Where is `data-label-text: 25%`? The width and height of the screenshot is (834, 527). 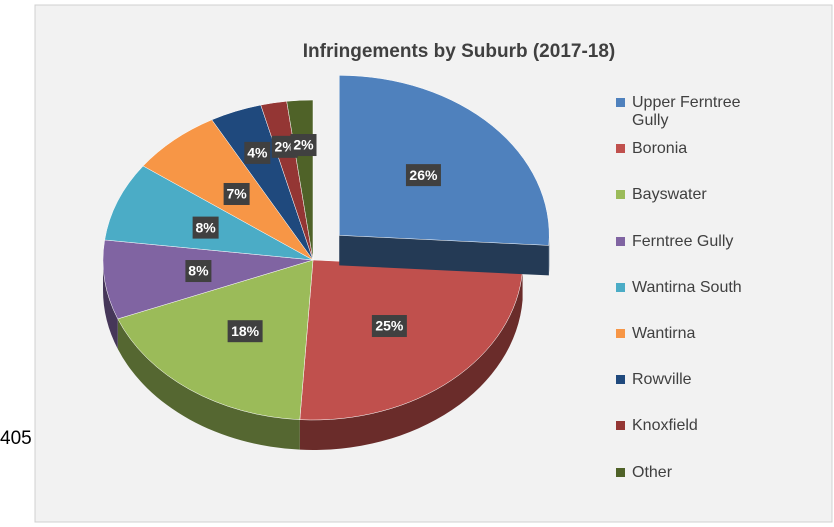
data-label-text: 25% is located at coordinates (389, 326).